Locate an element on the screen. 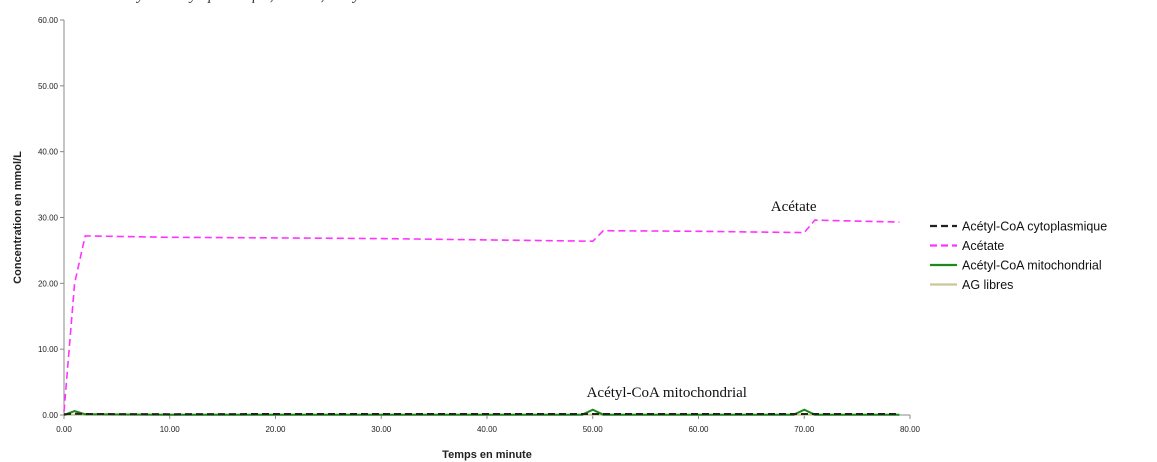 The height and width of the screenshot is (462, 1157). annotation-group: Acétate Acétyl-CoA mitochondrial is located at coordinates (702, 300).